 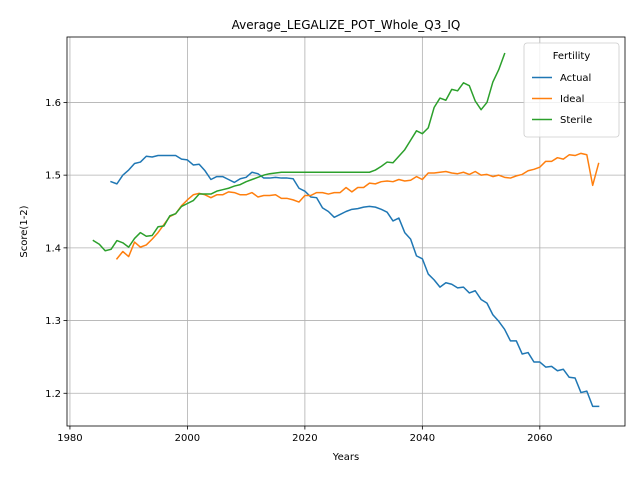 What do you see at coordinates (53, 321) in the screenshot?
I see `y-tick-label: 1.3` at bounding box center [53, 321].